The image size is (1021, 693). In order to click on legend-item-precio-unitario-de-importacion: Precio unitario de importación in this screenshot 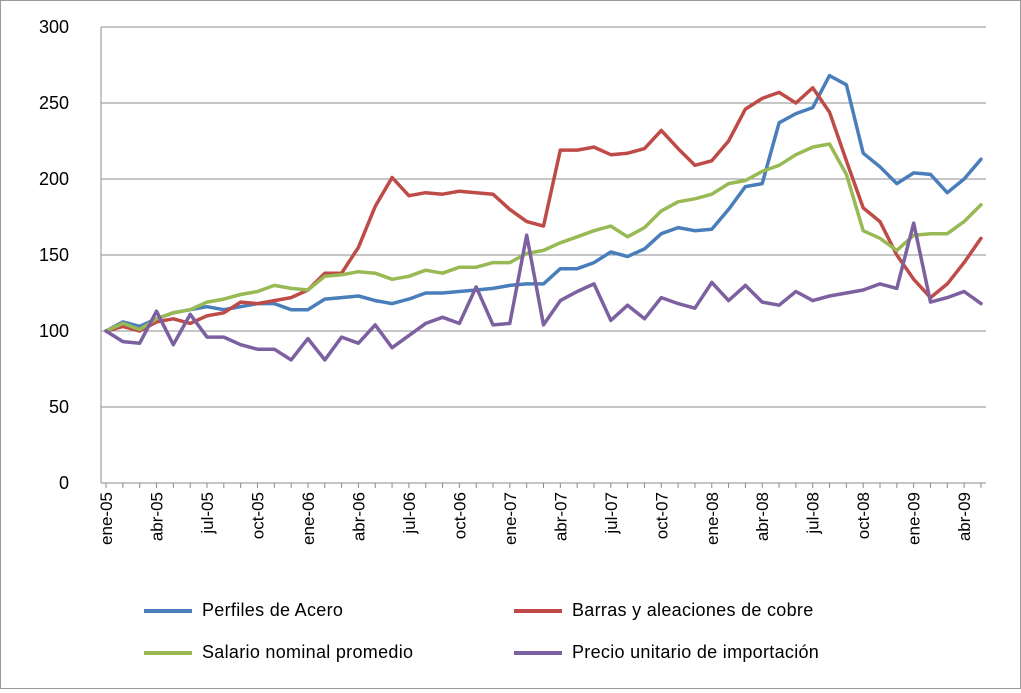, I will do `click(666, 652)`.